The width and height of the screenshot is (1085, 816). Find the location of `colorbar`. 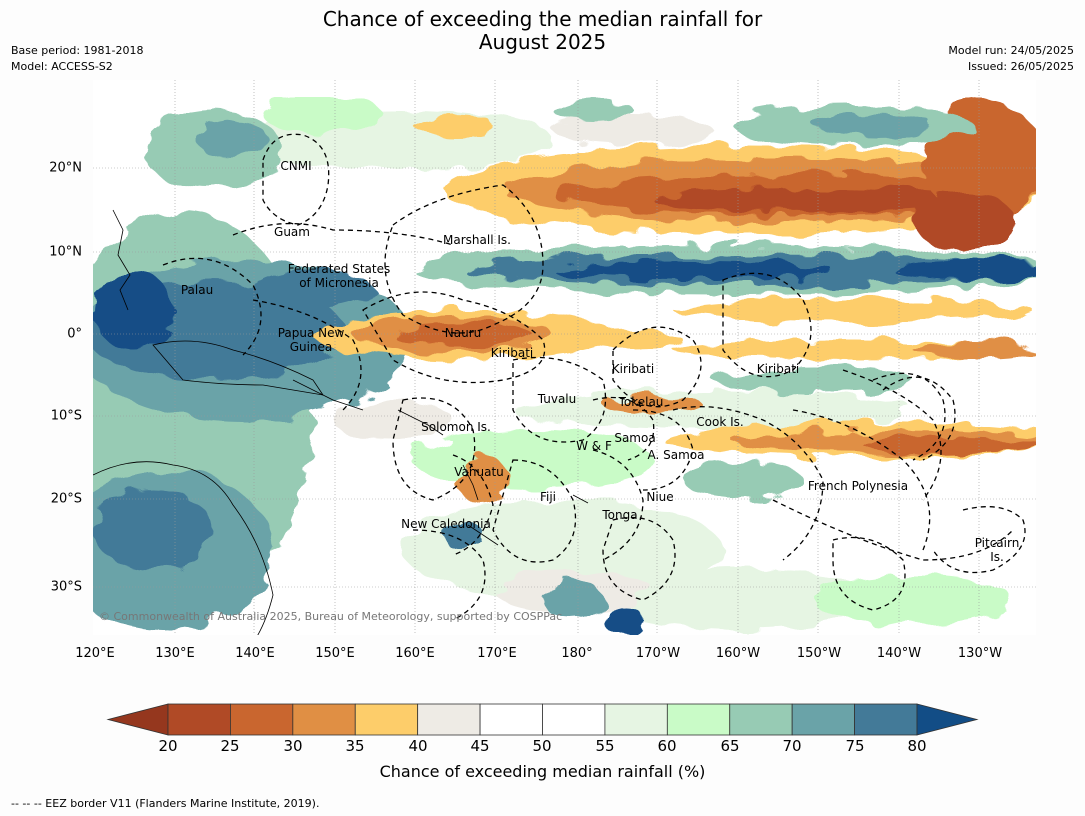

colorbar is located at coordinates (542, 719).